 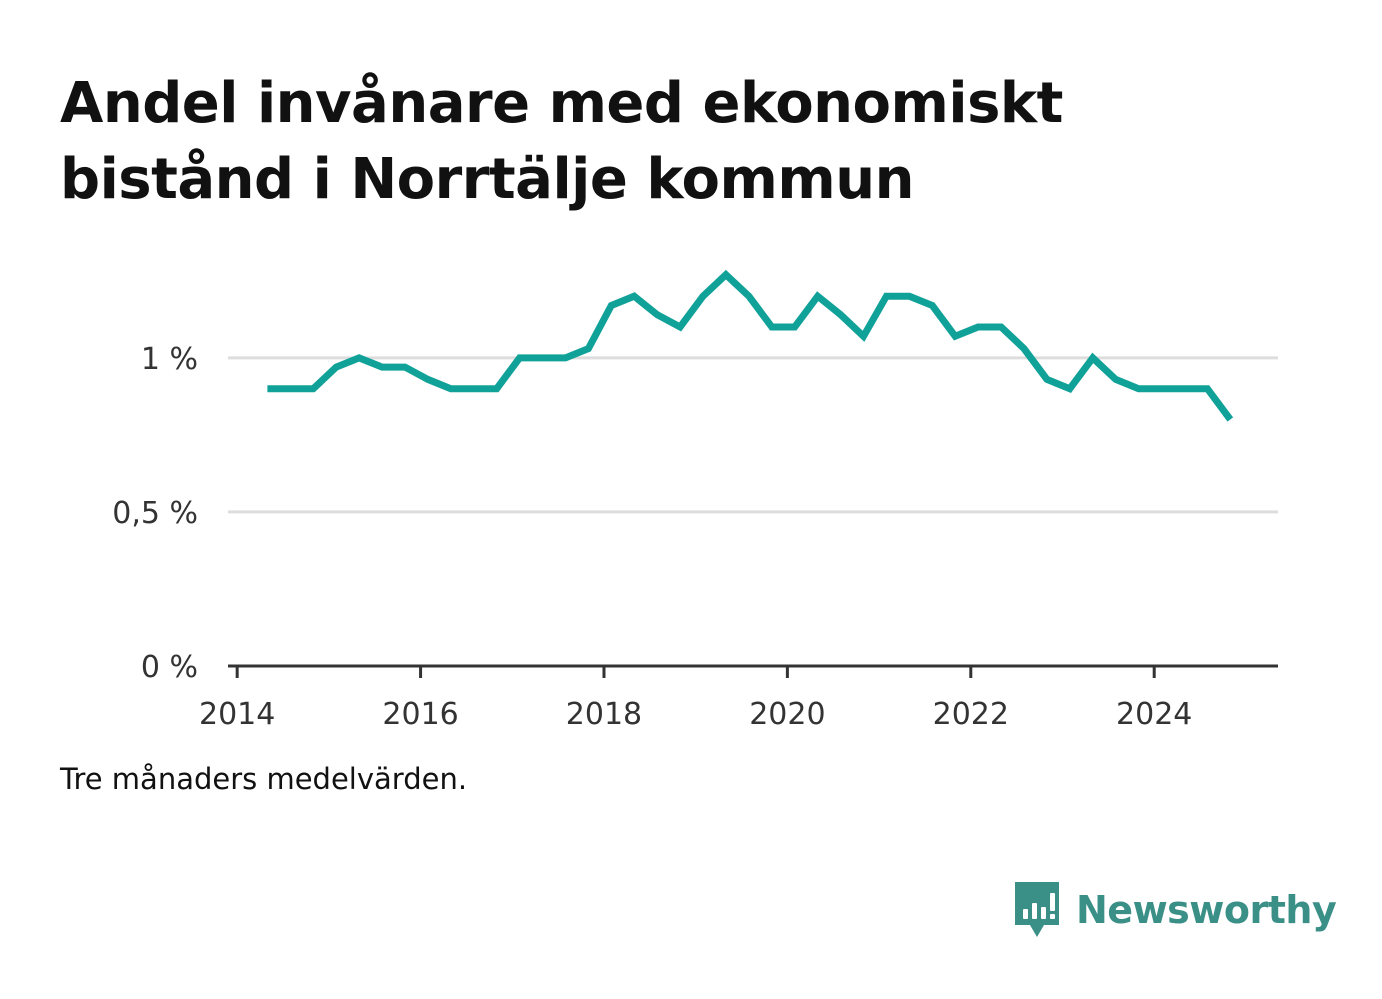 I want to click on series-line, so click(x=750, y=345).